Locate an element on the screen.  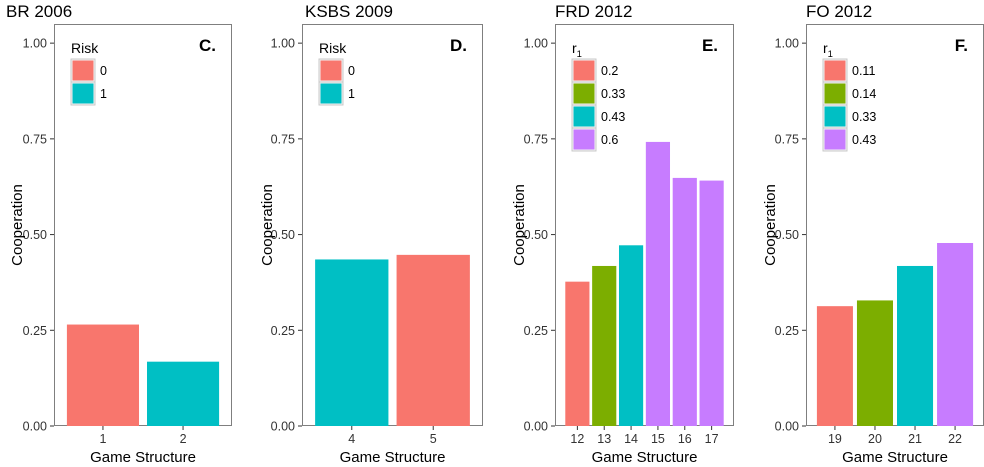
chart-title: FO 2012 is located at coordinates (839, 11).